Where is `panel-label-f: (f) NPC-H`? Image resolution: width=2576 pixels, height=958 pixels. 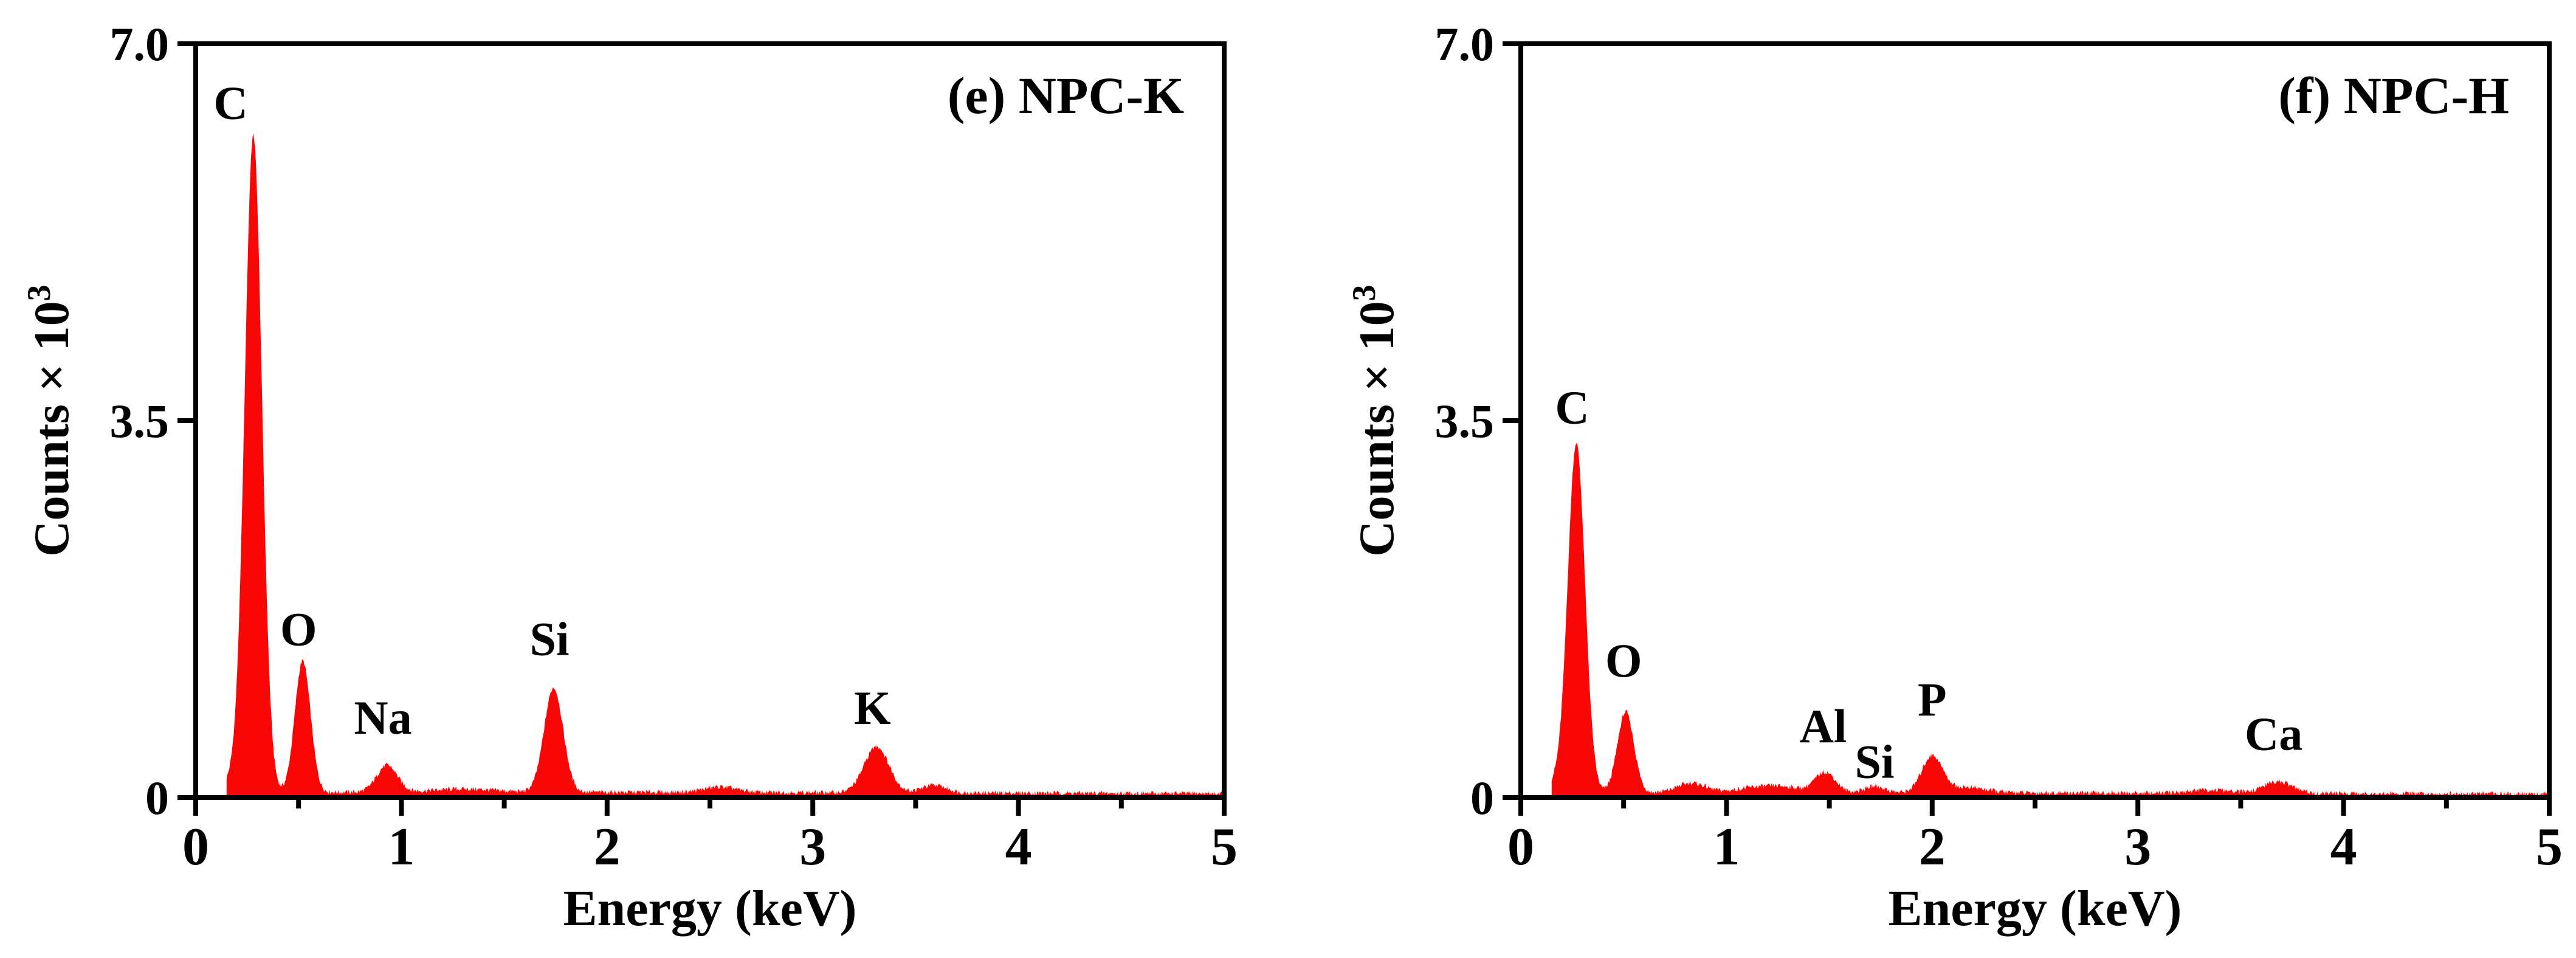
panel-label-f: (f) NPC-H is located at coordinates (2393, 95).